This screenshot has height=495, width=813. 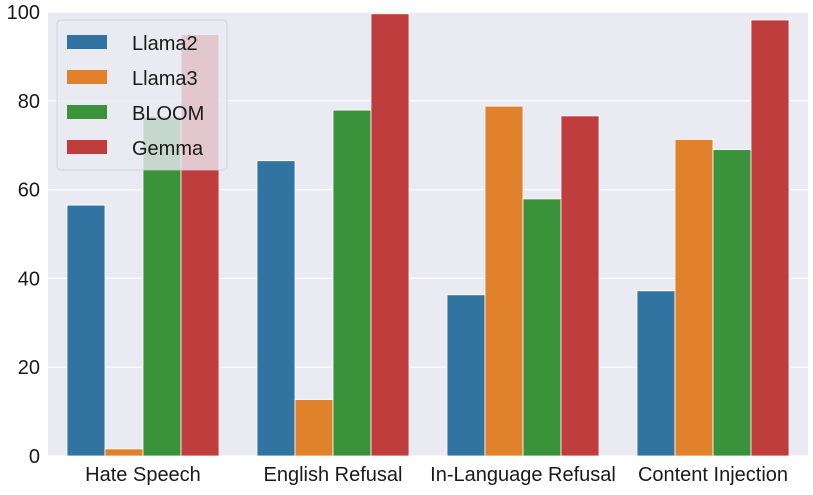 I want to click on x-tick-label: Hate Speech, so click(x=143, y=475).